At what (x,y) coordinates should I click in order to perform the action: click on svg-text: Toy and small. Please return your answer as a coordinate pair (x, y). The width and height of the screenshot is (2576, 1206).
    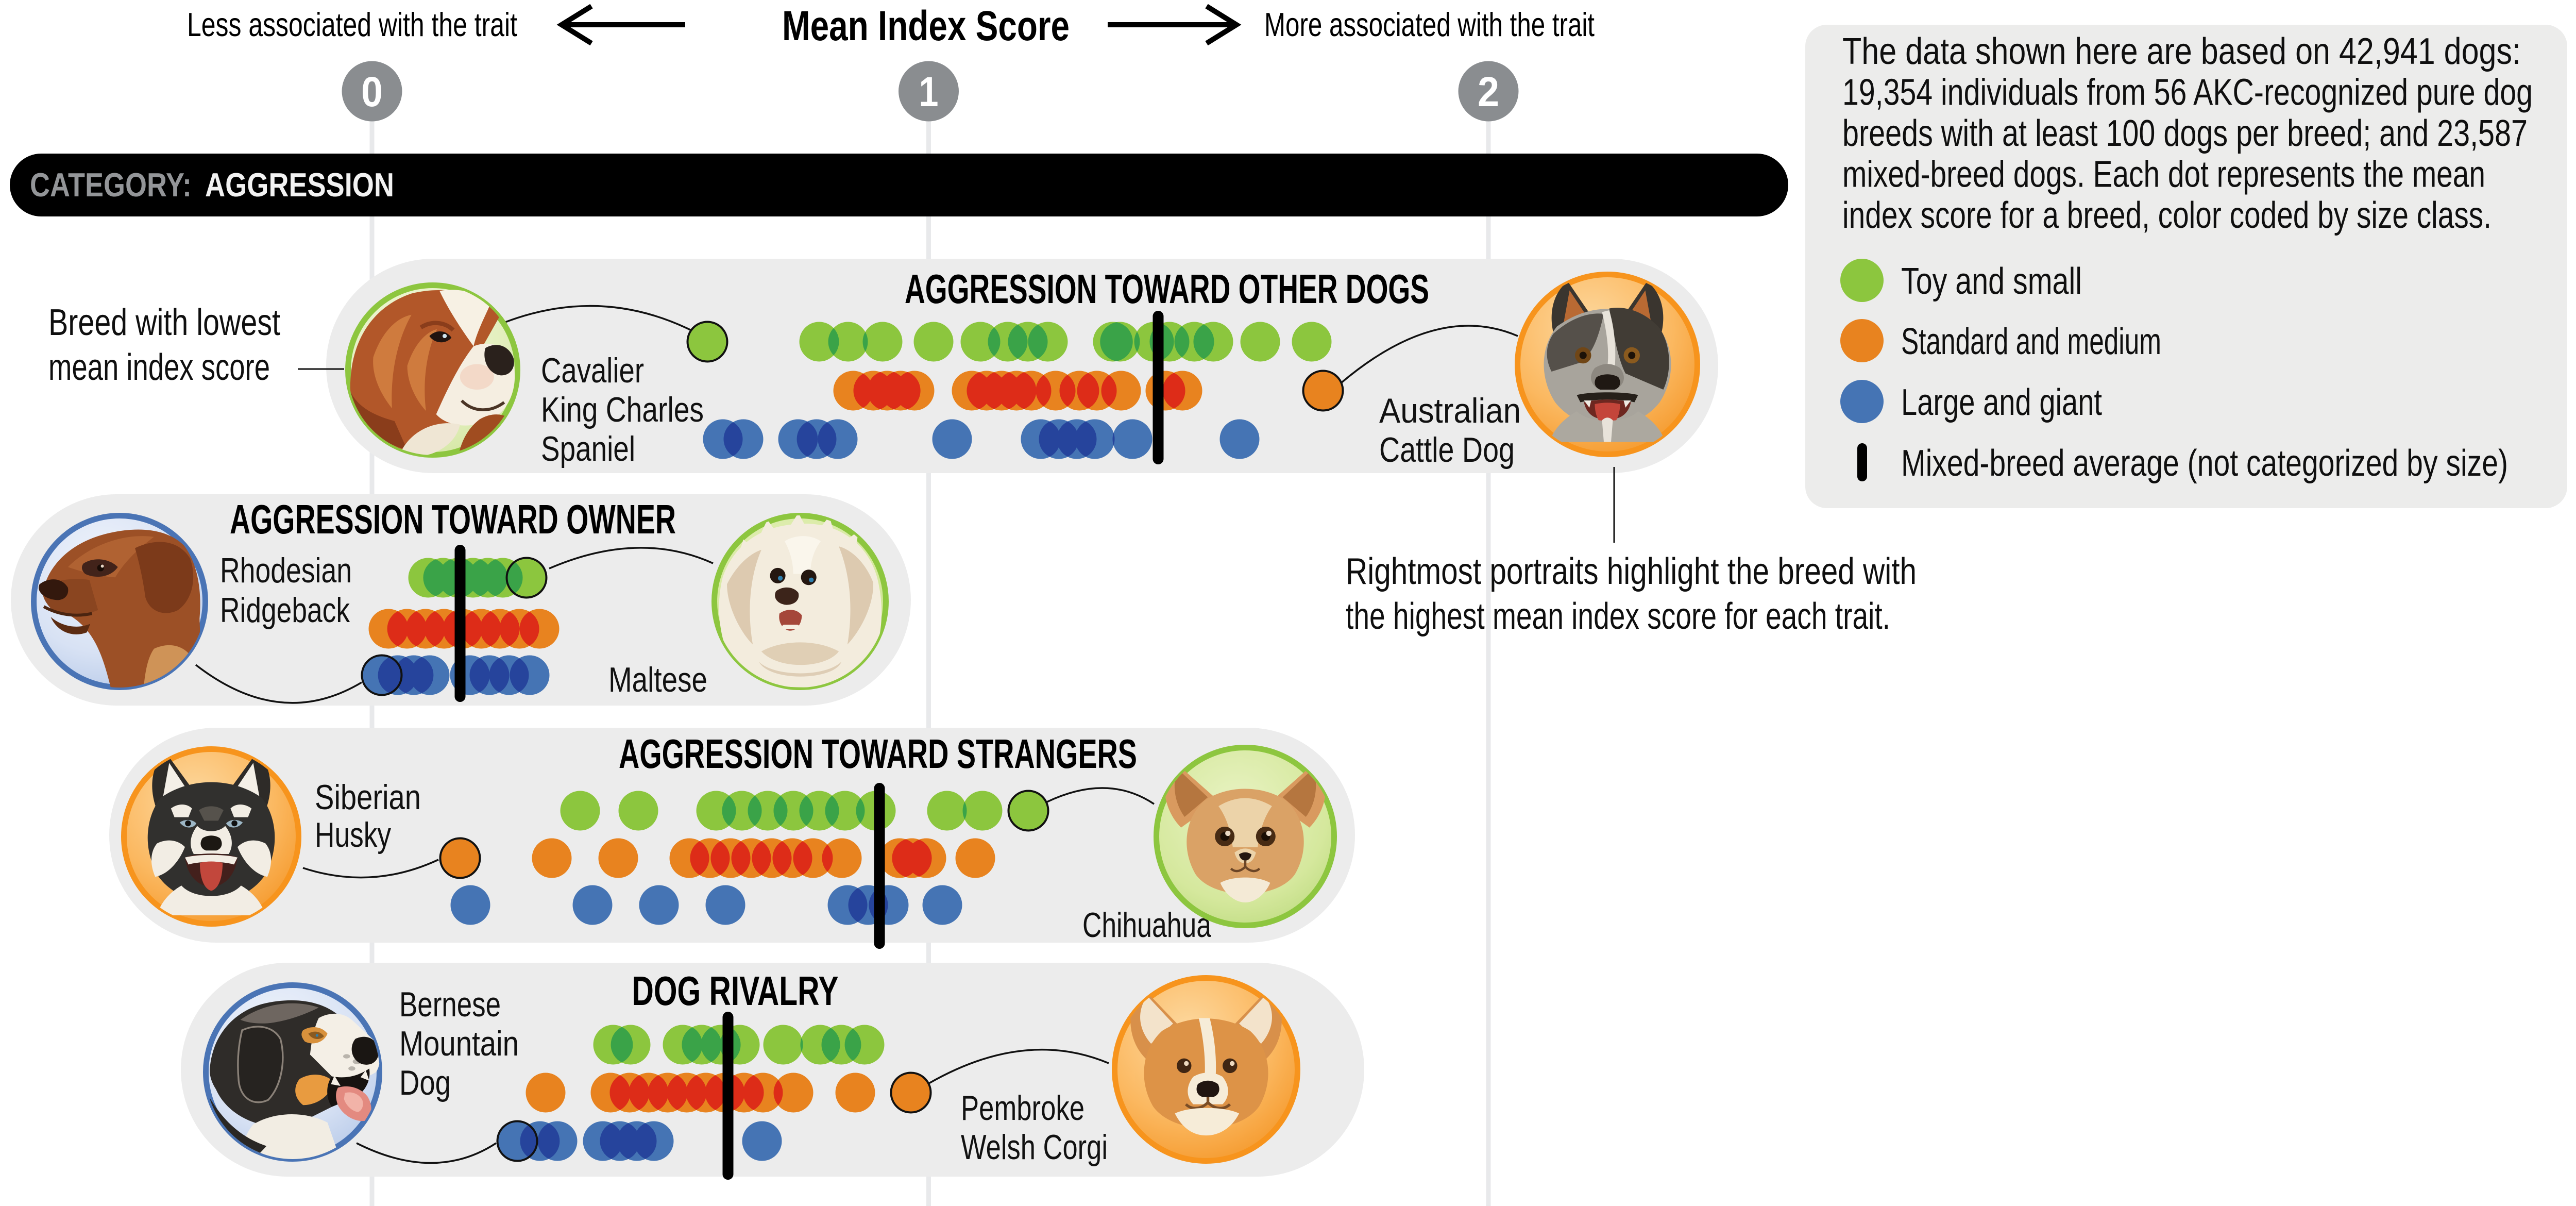
    Looking at the image, I should click on (1991, 281).